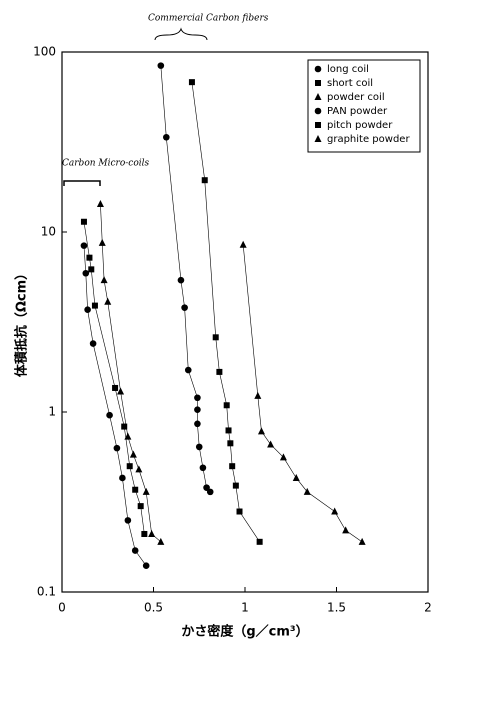 Image resolution: width=493 pixels, height=707 pixels. I want to click on x-tick-label: 2, so click(428, 608).